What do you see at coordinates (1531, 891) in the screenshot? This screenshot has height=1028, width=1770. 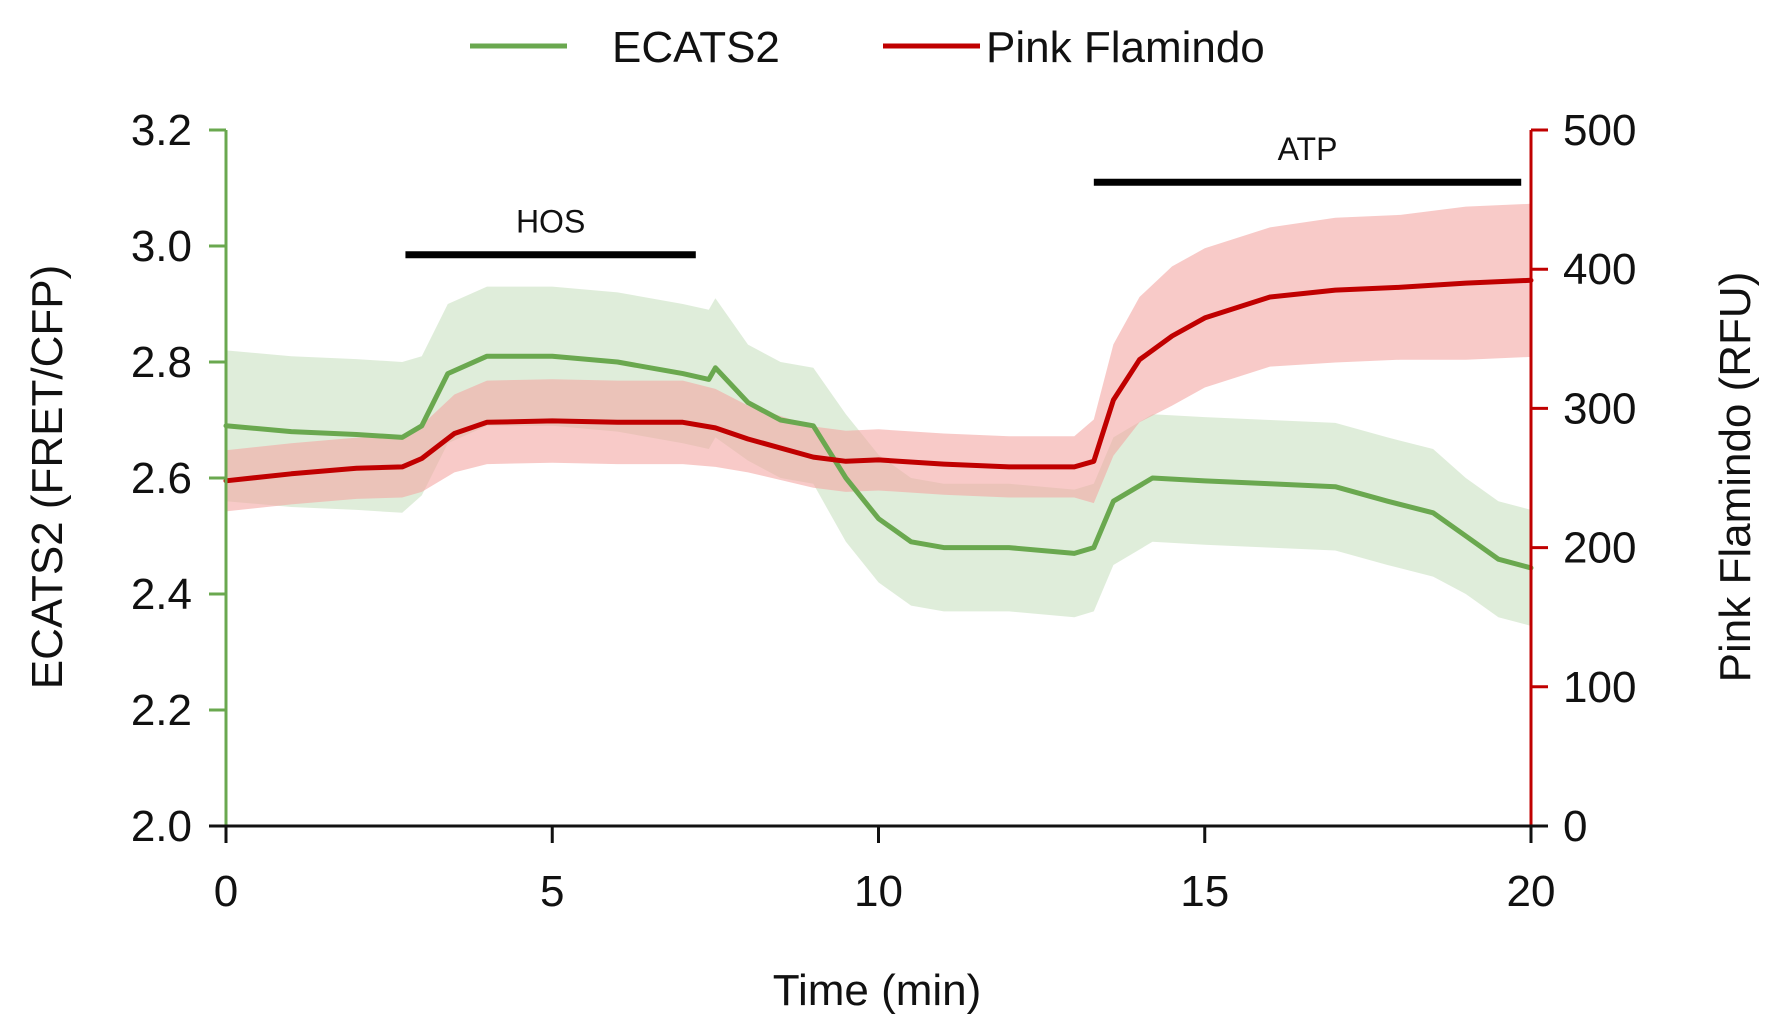 I see `x-tick-label: 20` at bounding box center [1531, 891].